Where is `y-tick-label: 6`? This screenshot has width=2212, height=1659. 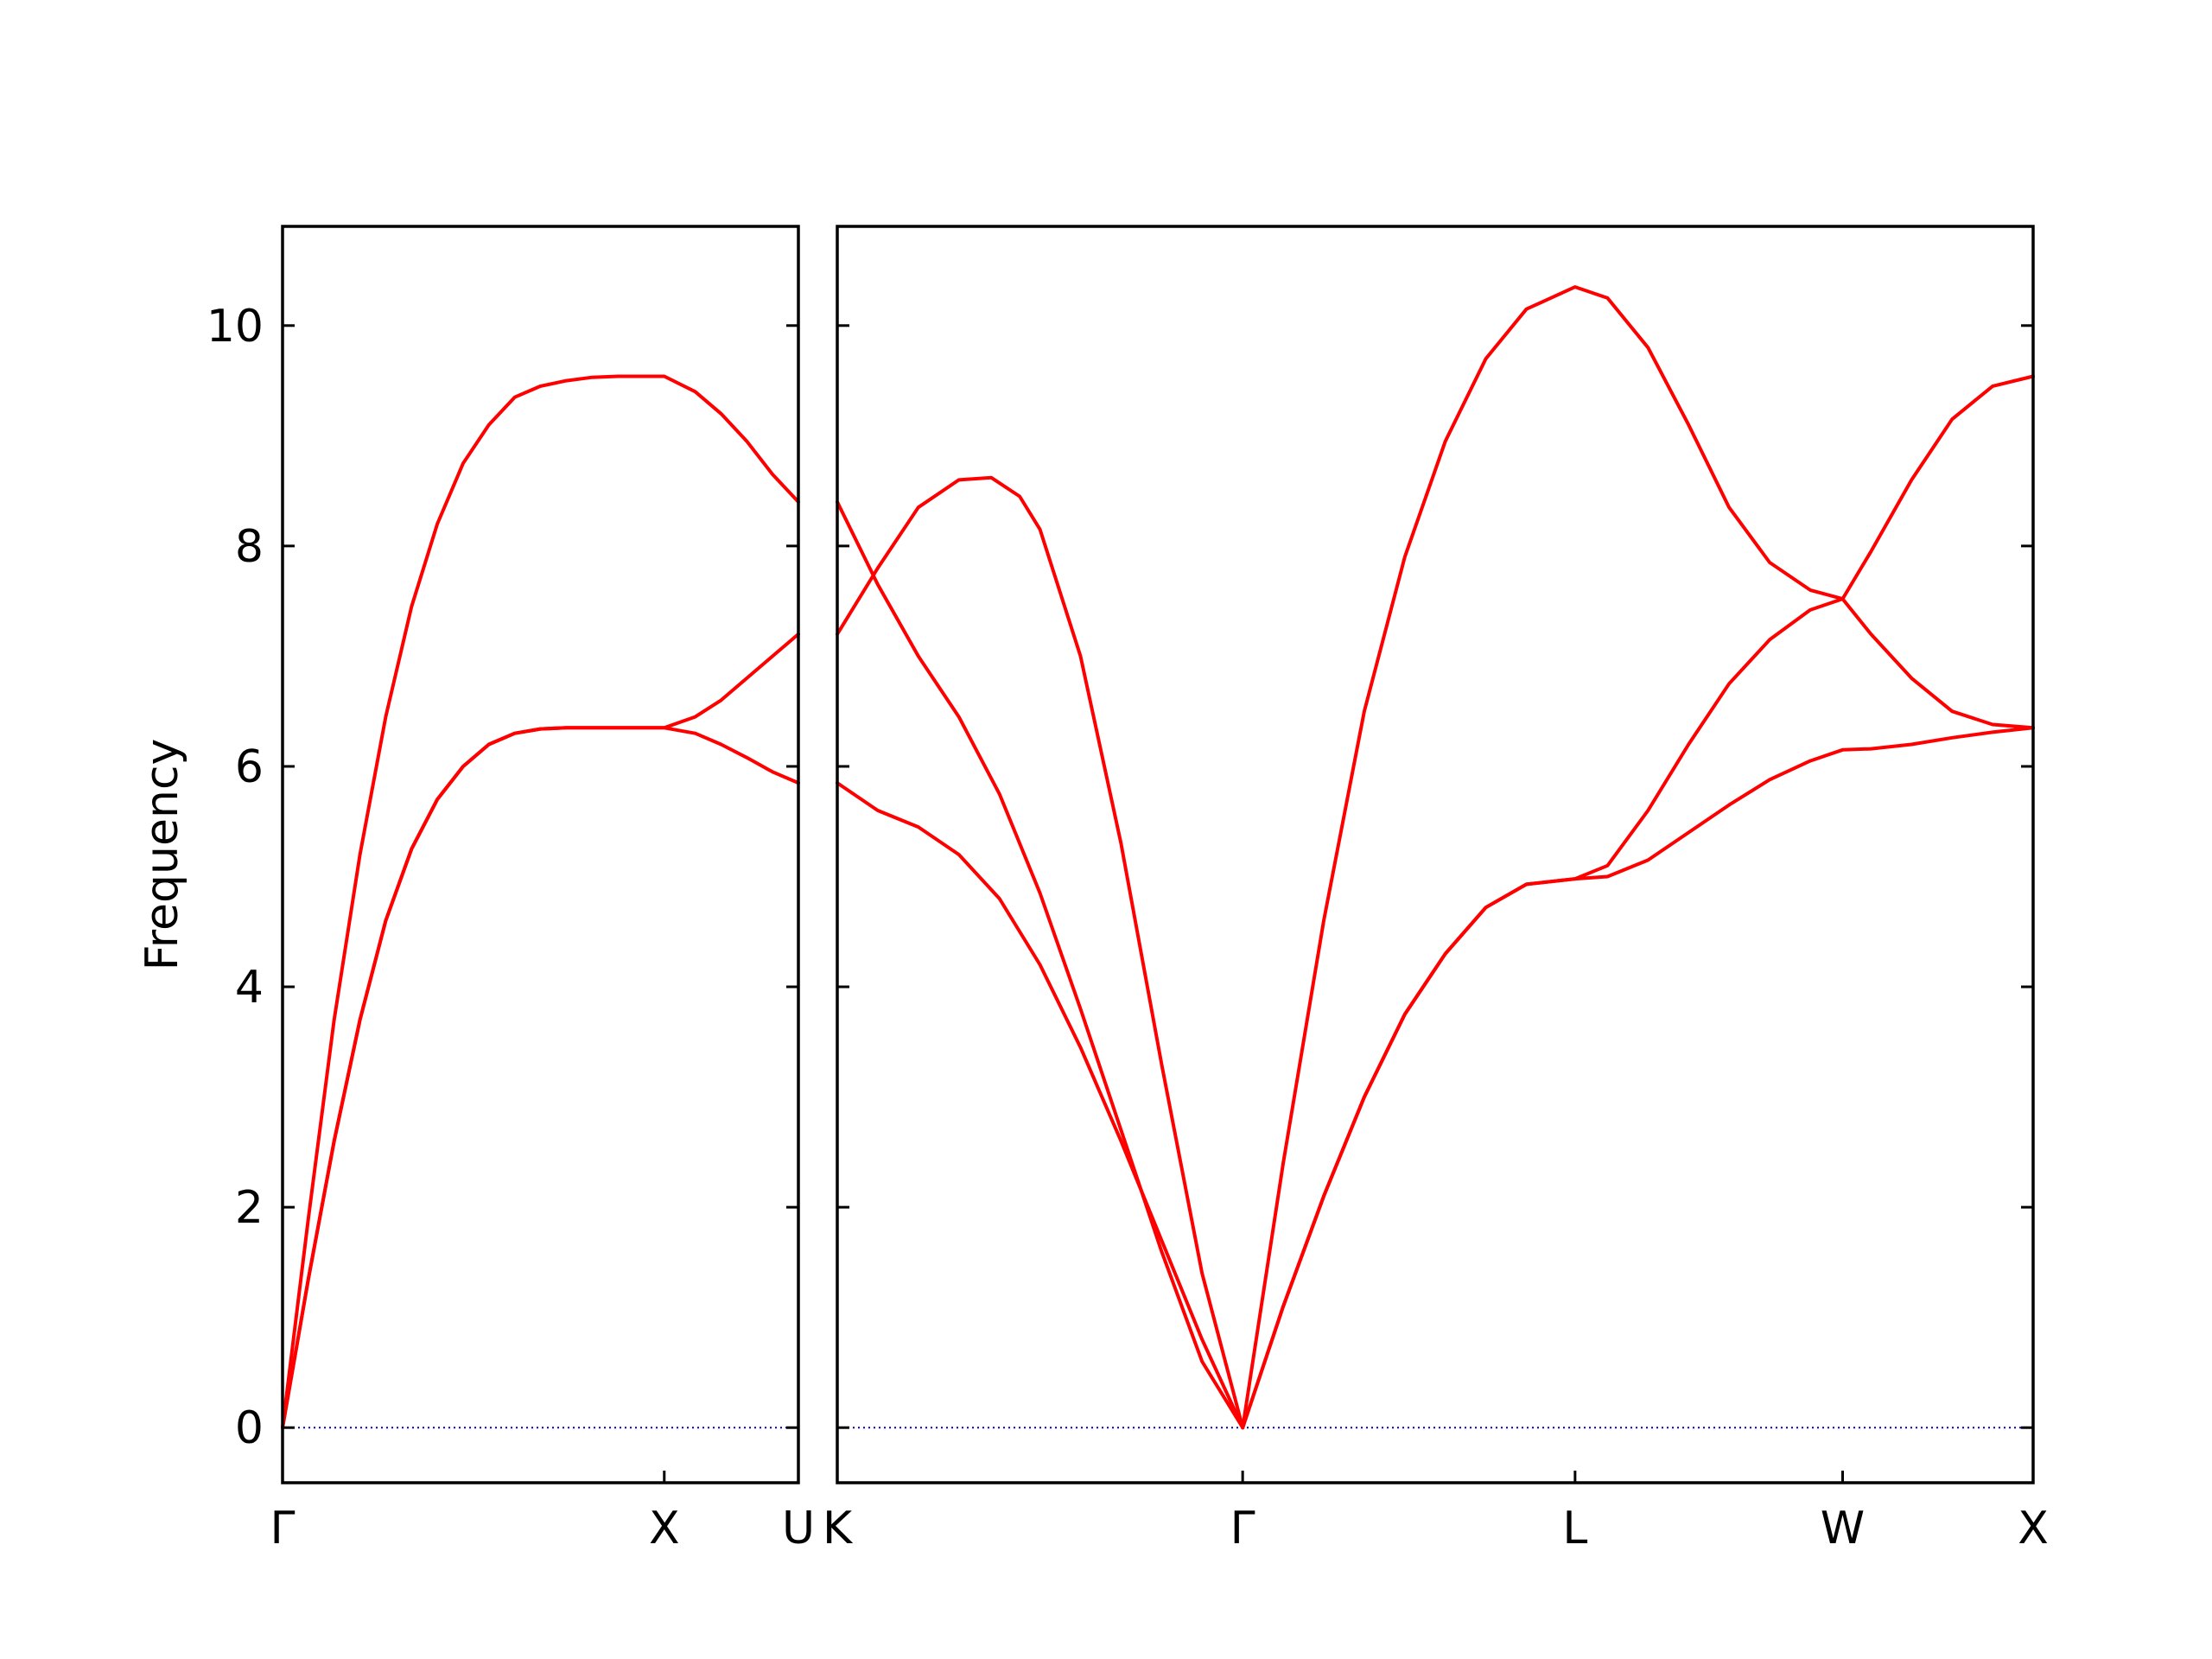 y-tick-label: 6 is located at coordinates (249, 767).